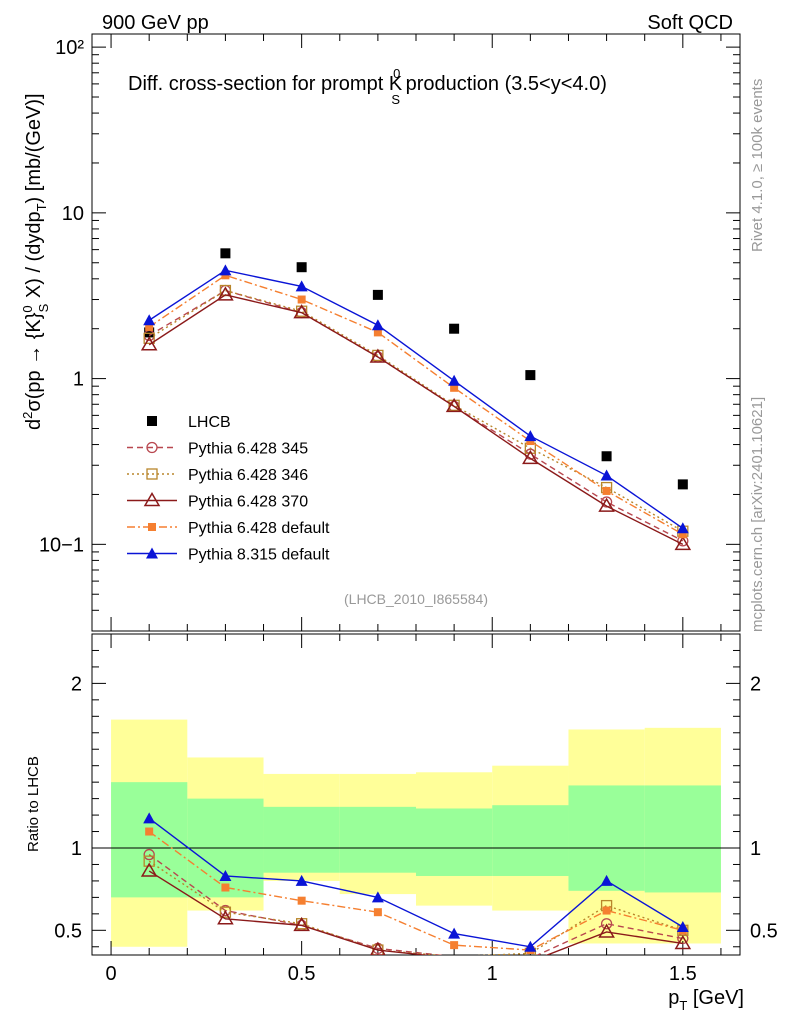 The width and height of the screenshot is (786, 1024). Describe the element at coordinates (395, 99) in the screenshot. I see `title-sub: S` at that location.